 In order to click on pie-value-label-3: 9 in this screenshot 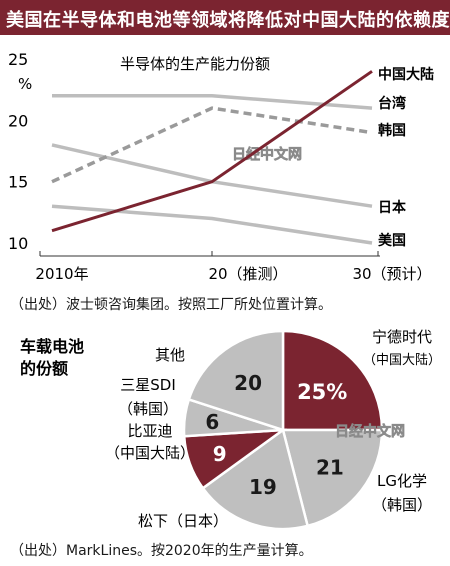, I will do `click(220, 454)`.